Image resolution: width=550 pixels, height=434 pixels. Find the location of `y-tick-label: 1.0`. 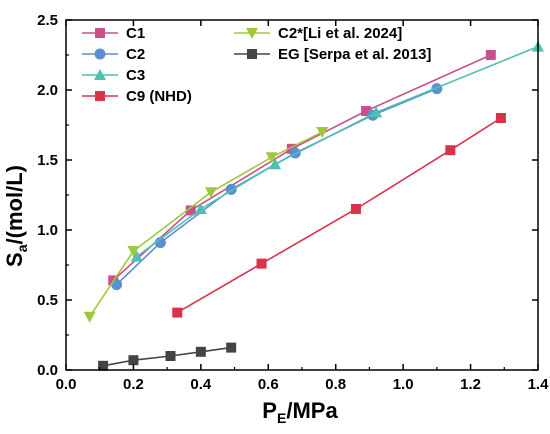

y-tick-label: 1.0 is located at coordinates (47, 230).